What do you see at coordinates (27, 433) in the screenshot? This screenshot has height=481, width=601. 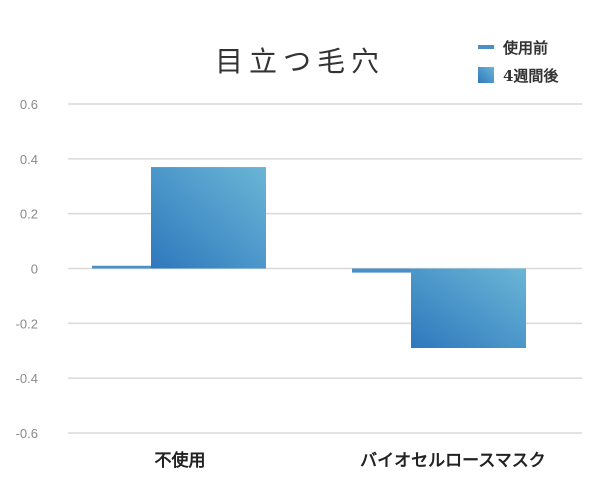 I see `y-tick-label: -0.6` at bounding box center [27, 433].